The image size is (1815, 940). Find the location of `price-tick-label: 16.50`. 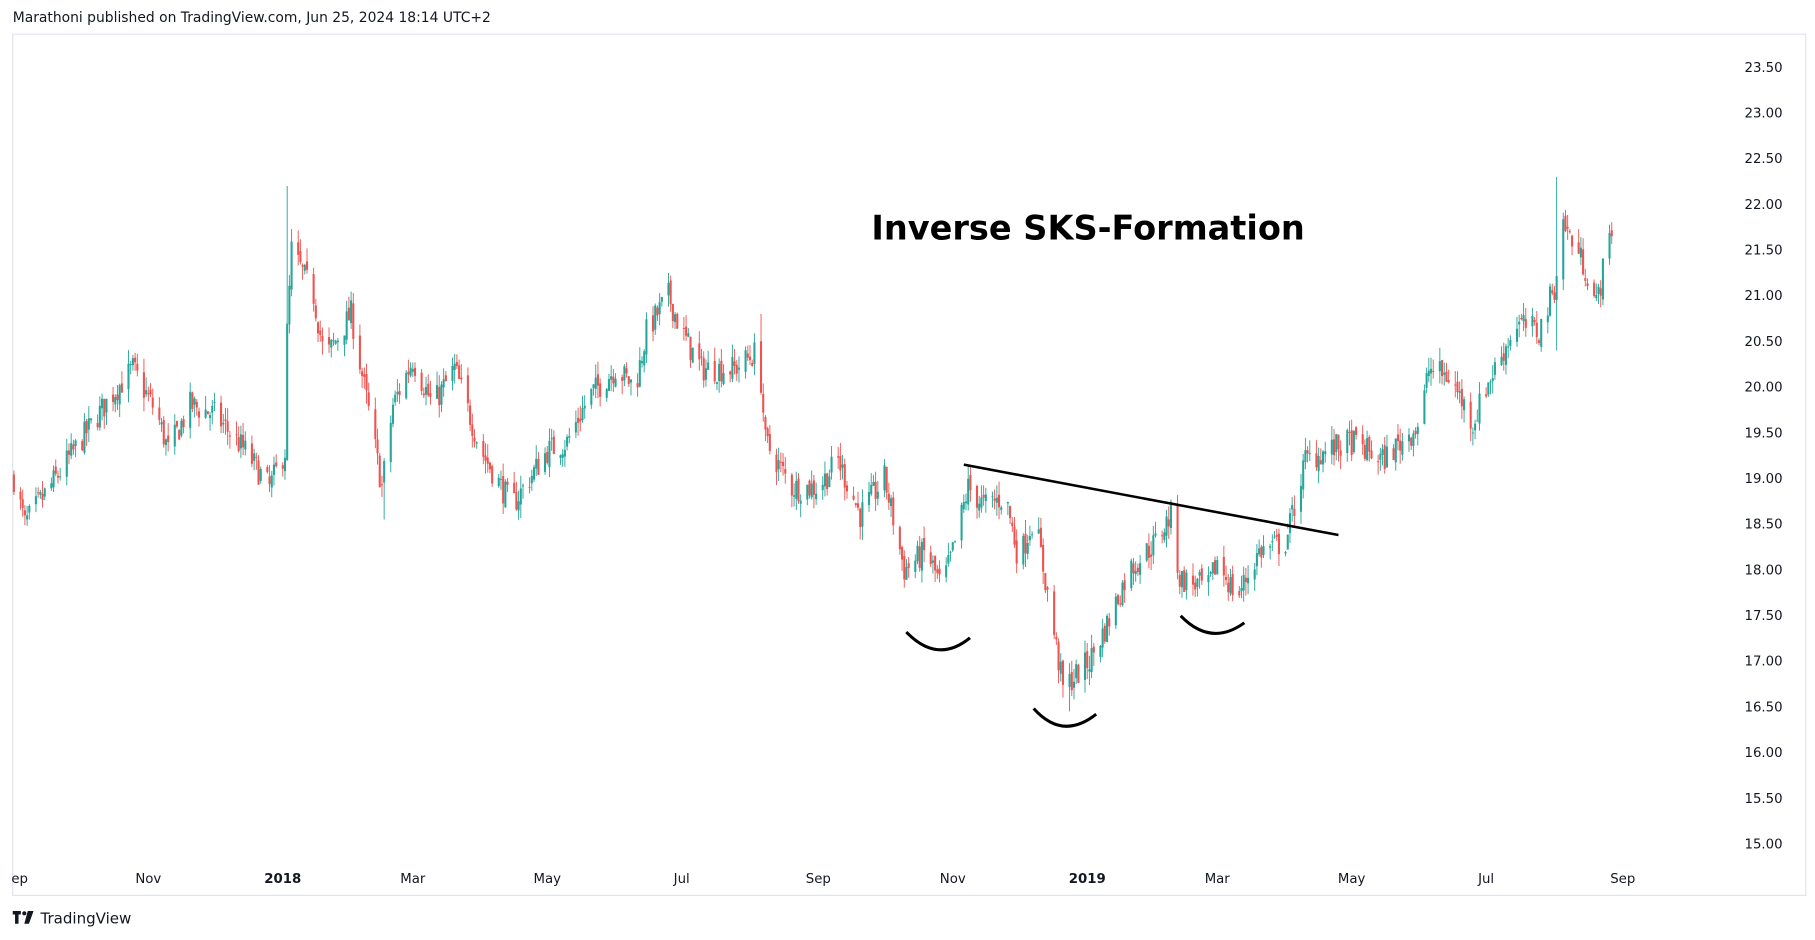

price-tick-label: 16.50 is located at coordinates (1764, 707).